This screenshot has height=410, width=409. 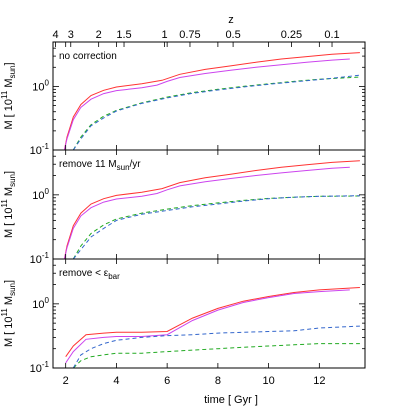 I want to click on panel-3-series, so click(x=212, y=327).